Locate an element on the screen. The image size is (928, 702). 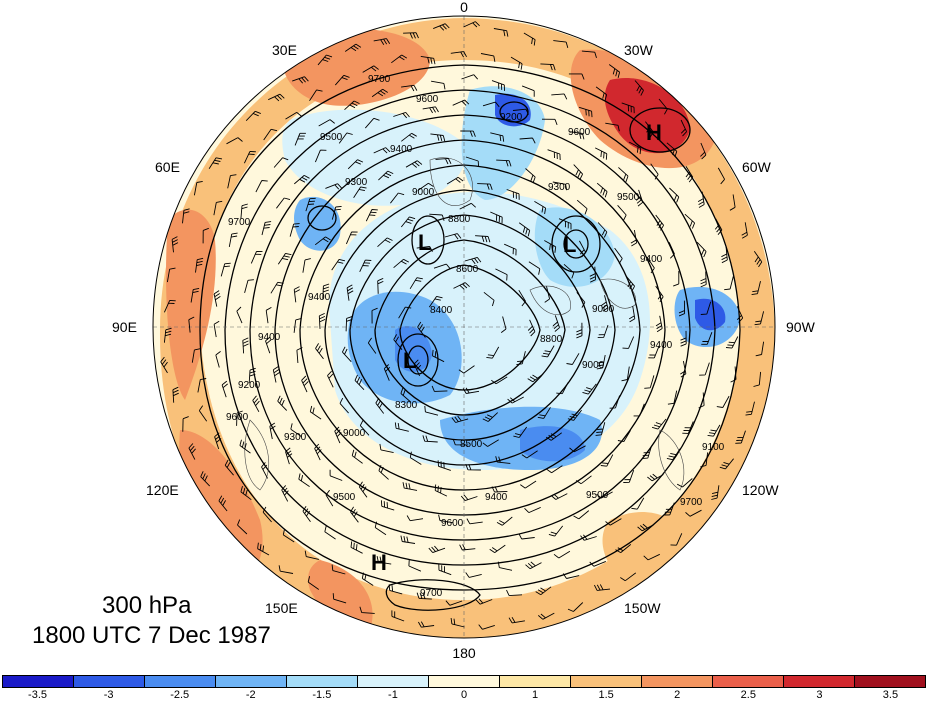
colorbar-tick-label: -3.5 is located at coordinates (38, 695).